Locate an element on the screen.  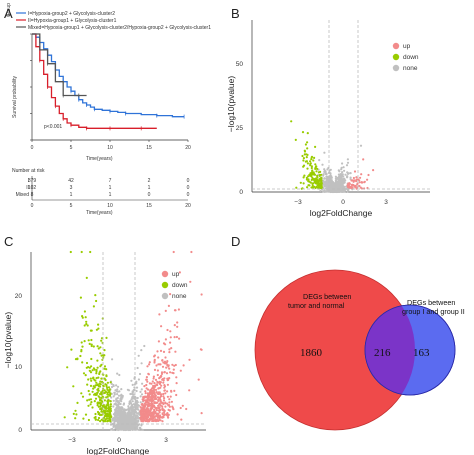
risk-x-tick-label: 5 is located at coordinates (71, 206).